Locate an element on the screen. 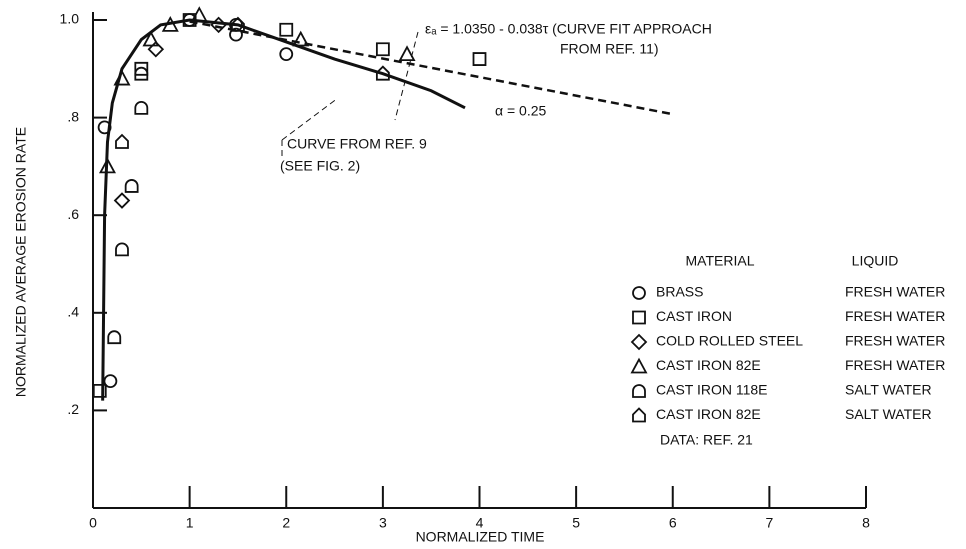 This screenshot has height=549, width=966. x-tick-label: 1 is located at coordinates (190, 523).